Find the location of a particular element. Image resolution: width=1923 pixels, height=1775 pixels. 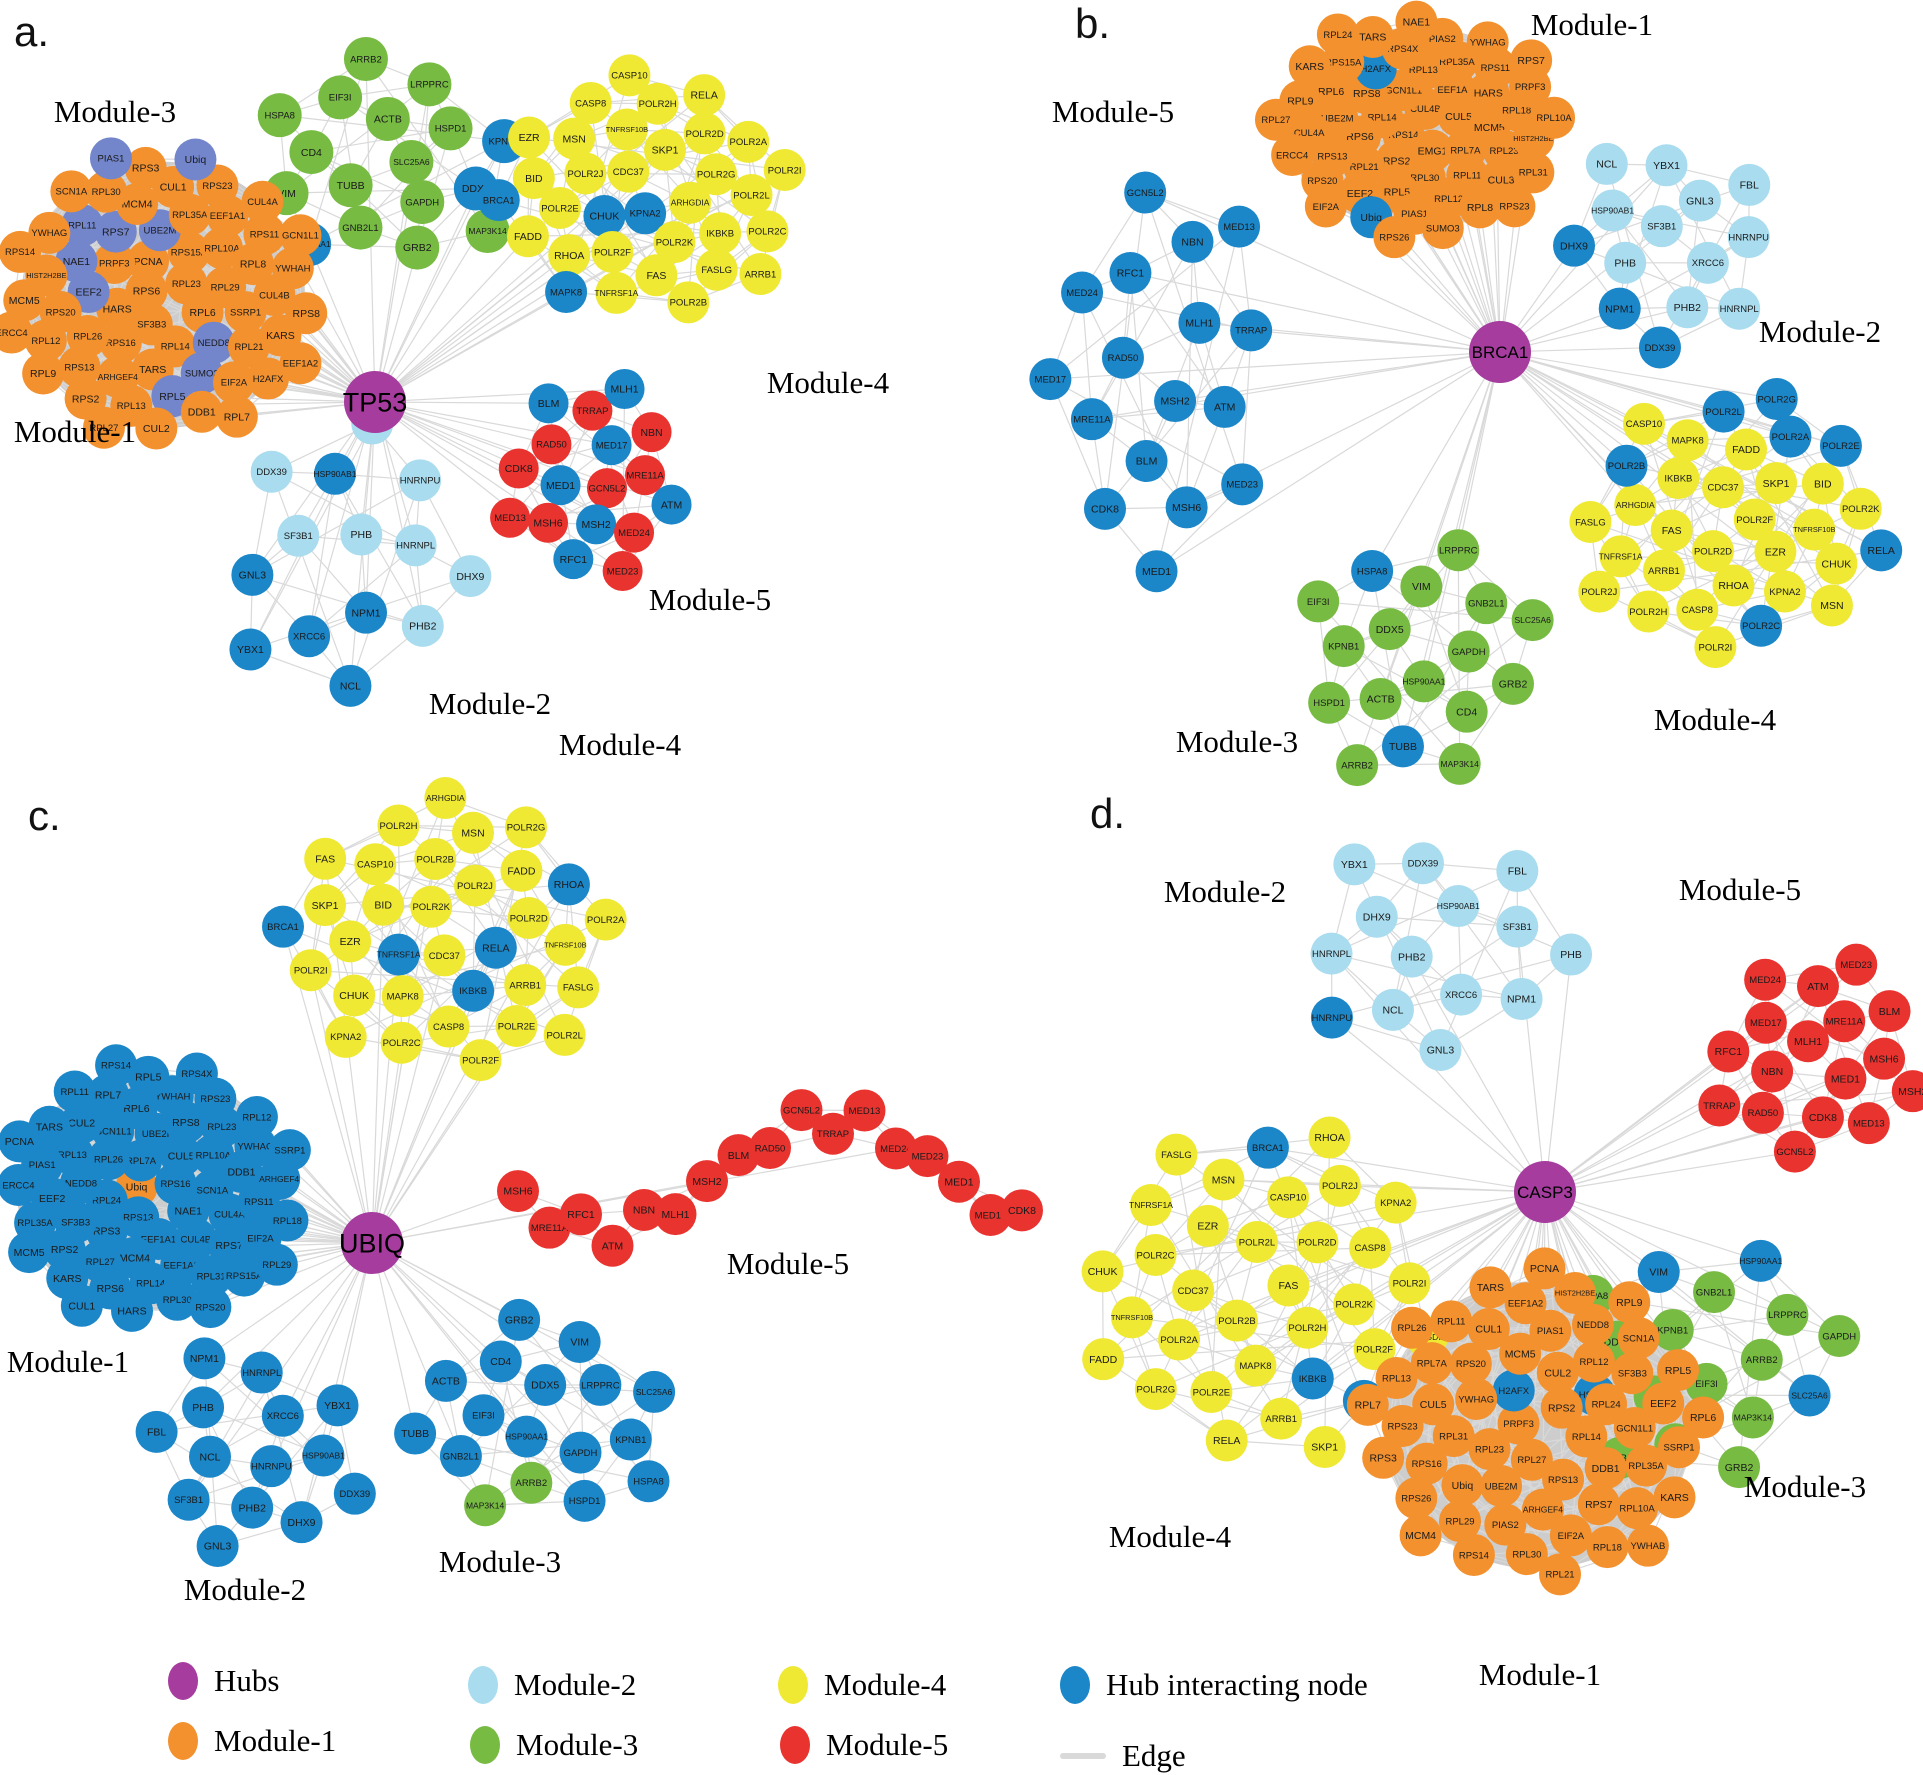

network-node: HSP90AB1 is located at coordinates (1458, 906).